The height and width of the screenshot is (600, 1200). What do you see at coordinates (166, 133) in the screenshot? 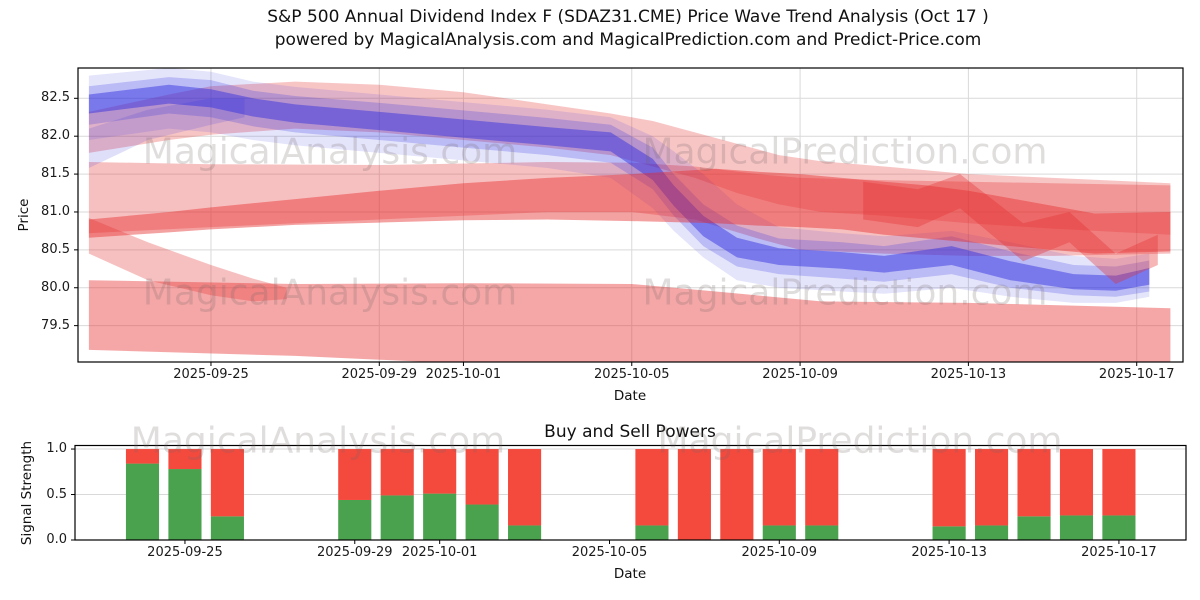
I see `band-blue-left-wedge` at bounding box center [166, 133].